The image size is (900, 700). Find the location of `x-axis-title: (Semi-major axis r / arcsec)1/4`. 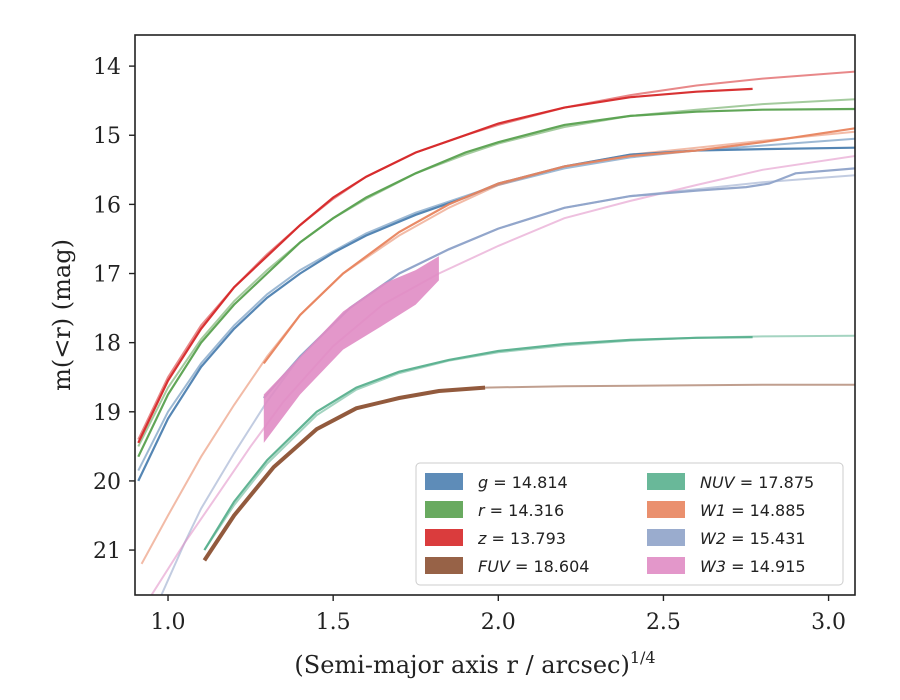

x-axis-title: (Semi-major axis r / arcsec)1/4 is located at coordinates (474, 663).